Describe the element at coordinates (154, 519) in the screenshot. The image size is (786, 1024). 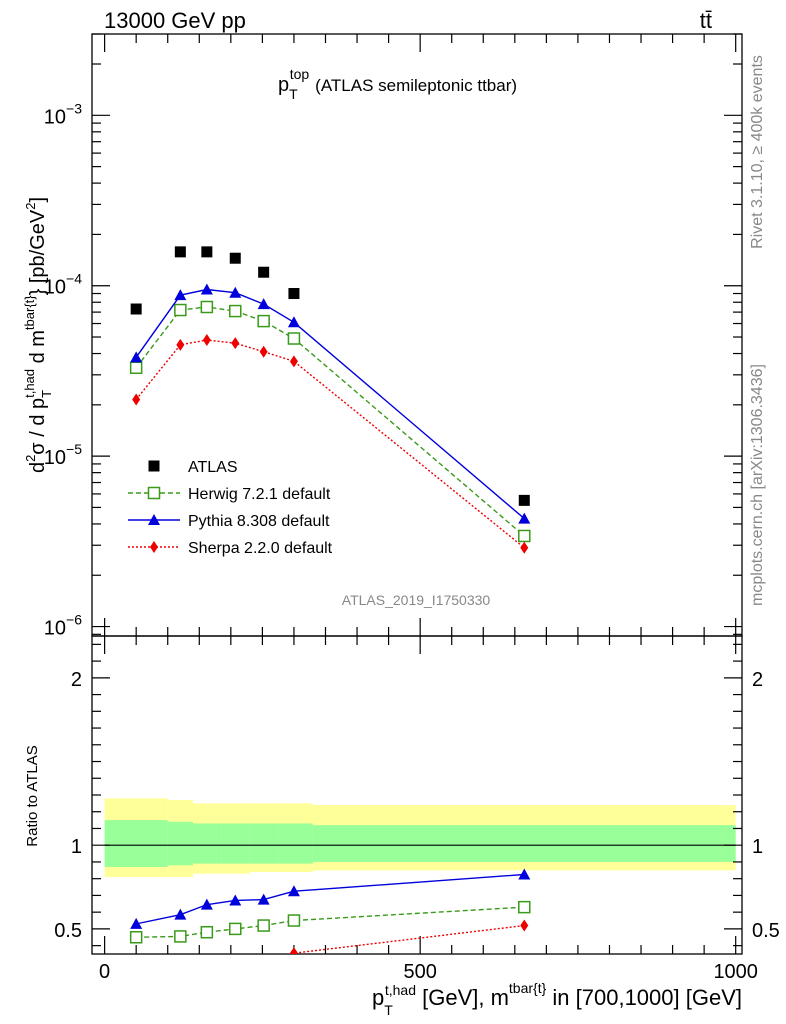
I see `legend-marker-triangle` at that location.